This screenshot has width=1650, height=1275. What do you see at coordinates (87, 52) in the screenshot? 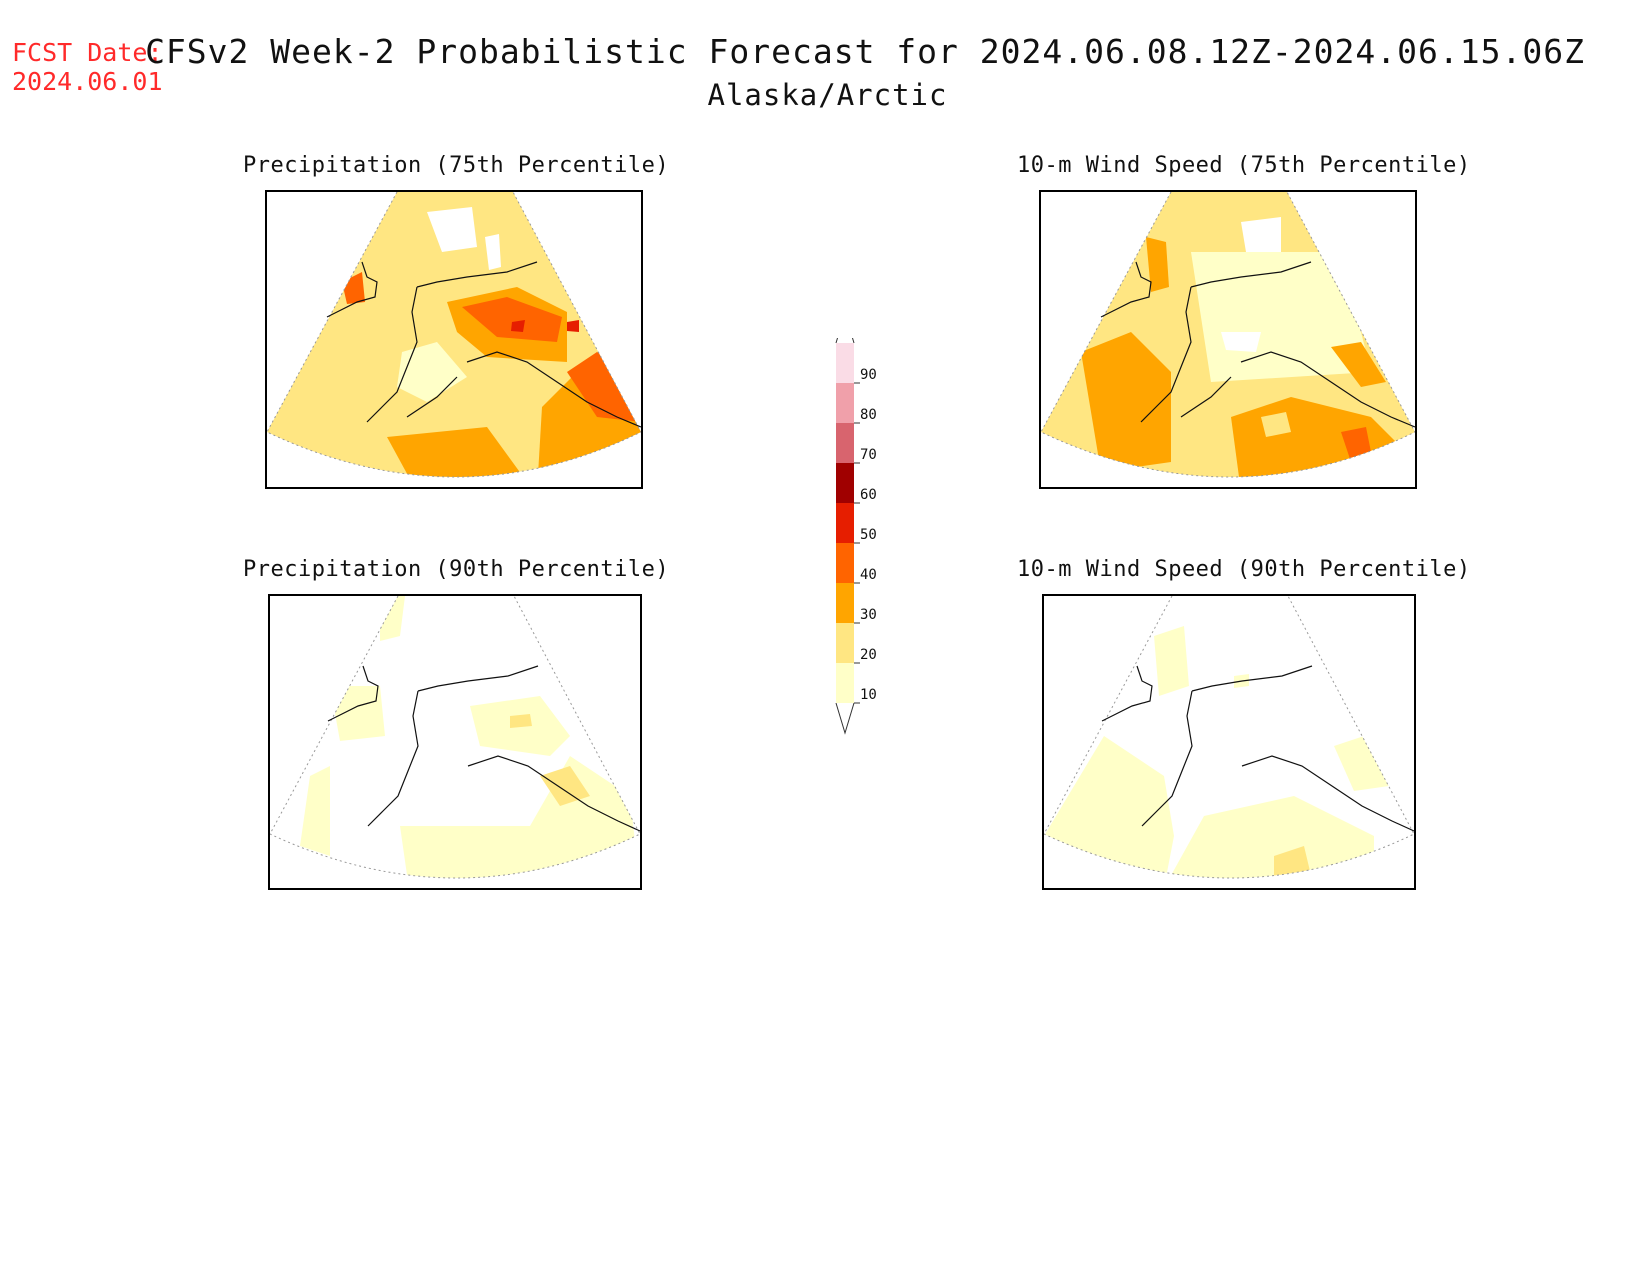
I see `fcst-label-text: FCST Date:` at bounding box center [87, 52].